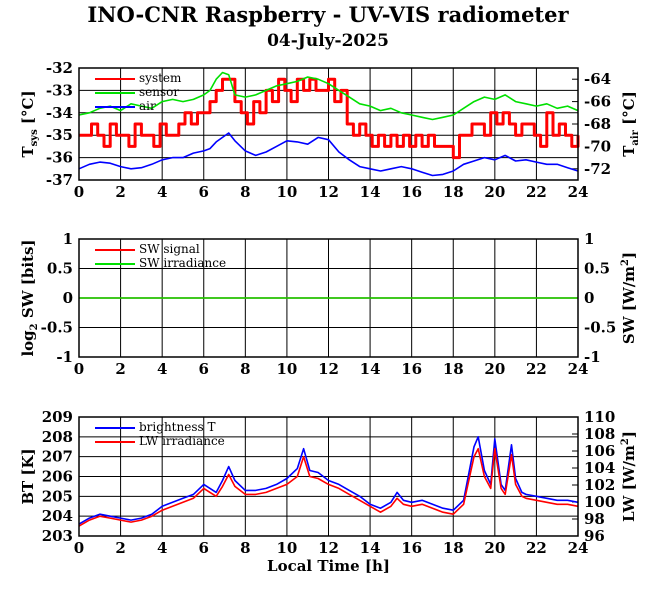  Describe the element at coordinates (328, 14) in the screenshot. I see `figure-title: INO-CNR Raspberry - UV-VIS radiometer` at that location.